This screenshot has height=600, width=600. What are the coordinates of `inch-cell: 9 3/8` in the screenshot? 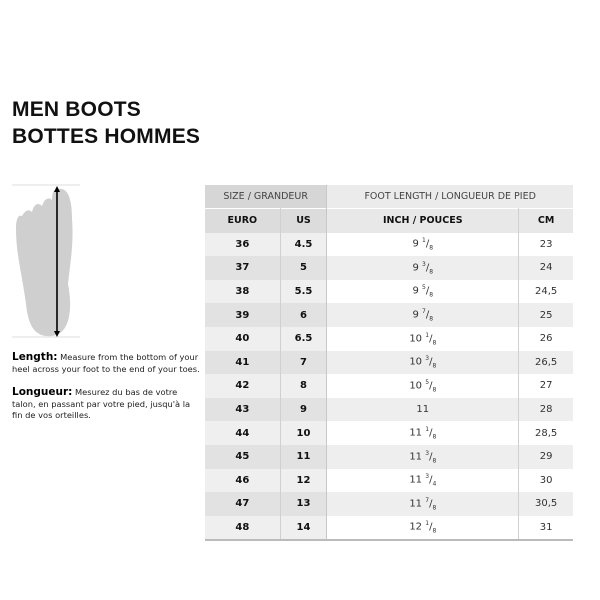 It's located at (423, 268).